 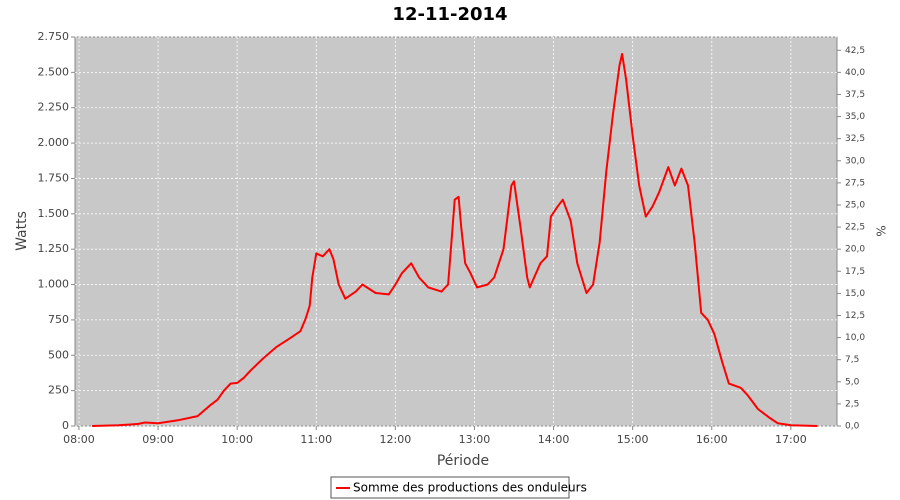 I want to click on legend-label: Somme des productions des onduleurs, so click(x=470, y=488).